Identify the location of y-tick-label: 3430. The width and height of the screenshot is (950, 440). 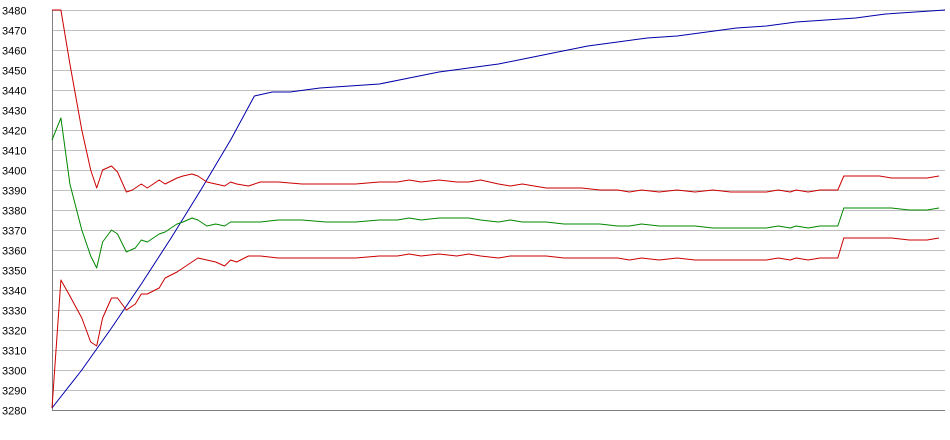
(14, 112).